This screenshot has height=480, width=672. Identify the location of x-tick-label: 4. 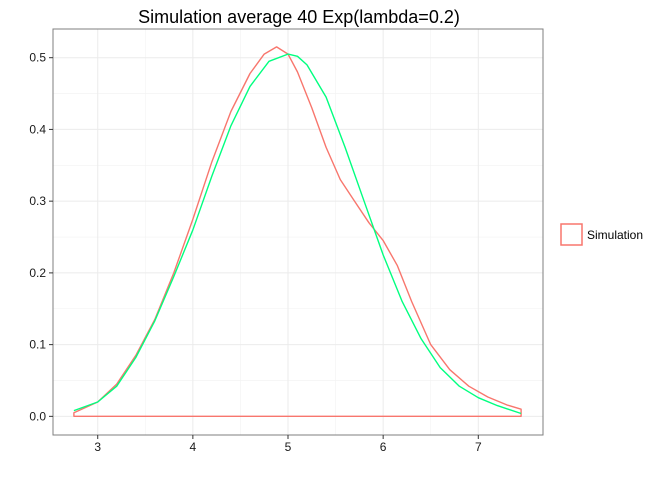
(193, 447).